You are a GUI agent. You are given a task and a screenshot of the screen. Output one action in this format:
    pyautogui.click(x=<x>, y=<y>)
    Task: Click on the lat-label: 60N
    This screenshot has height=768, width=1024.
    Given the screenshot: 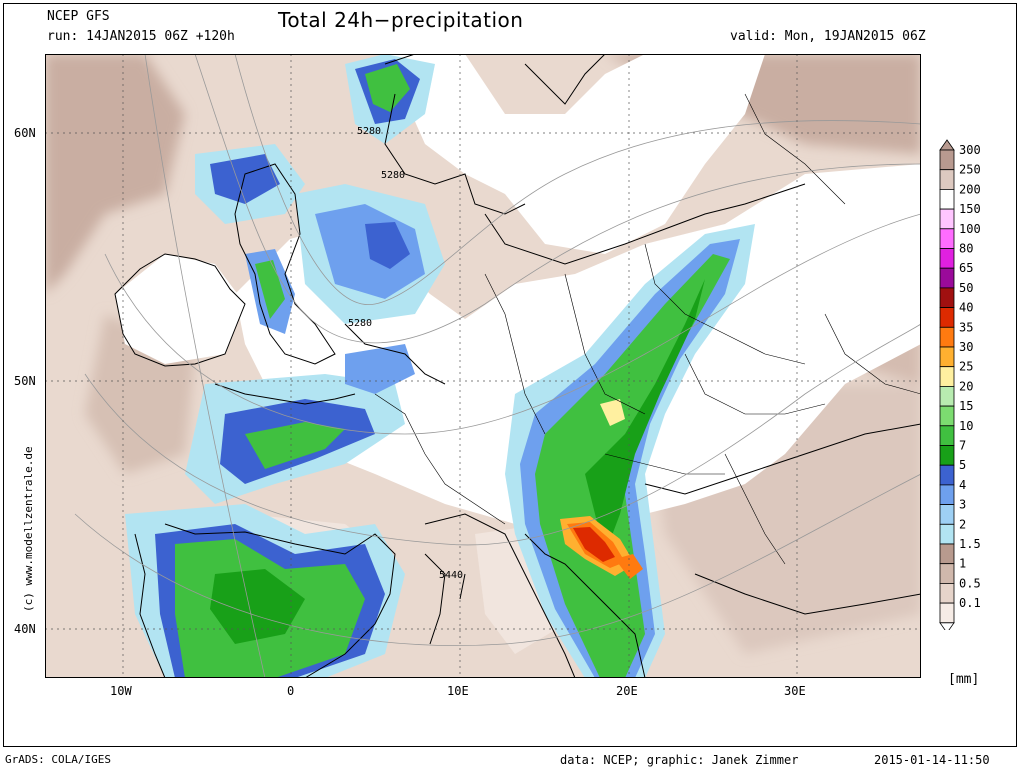 What is the action you would take?
    pyautogui.click(x=25, y=133)
    